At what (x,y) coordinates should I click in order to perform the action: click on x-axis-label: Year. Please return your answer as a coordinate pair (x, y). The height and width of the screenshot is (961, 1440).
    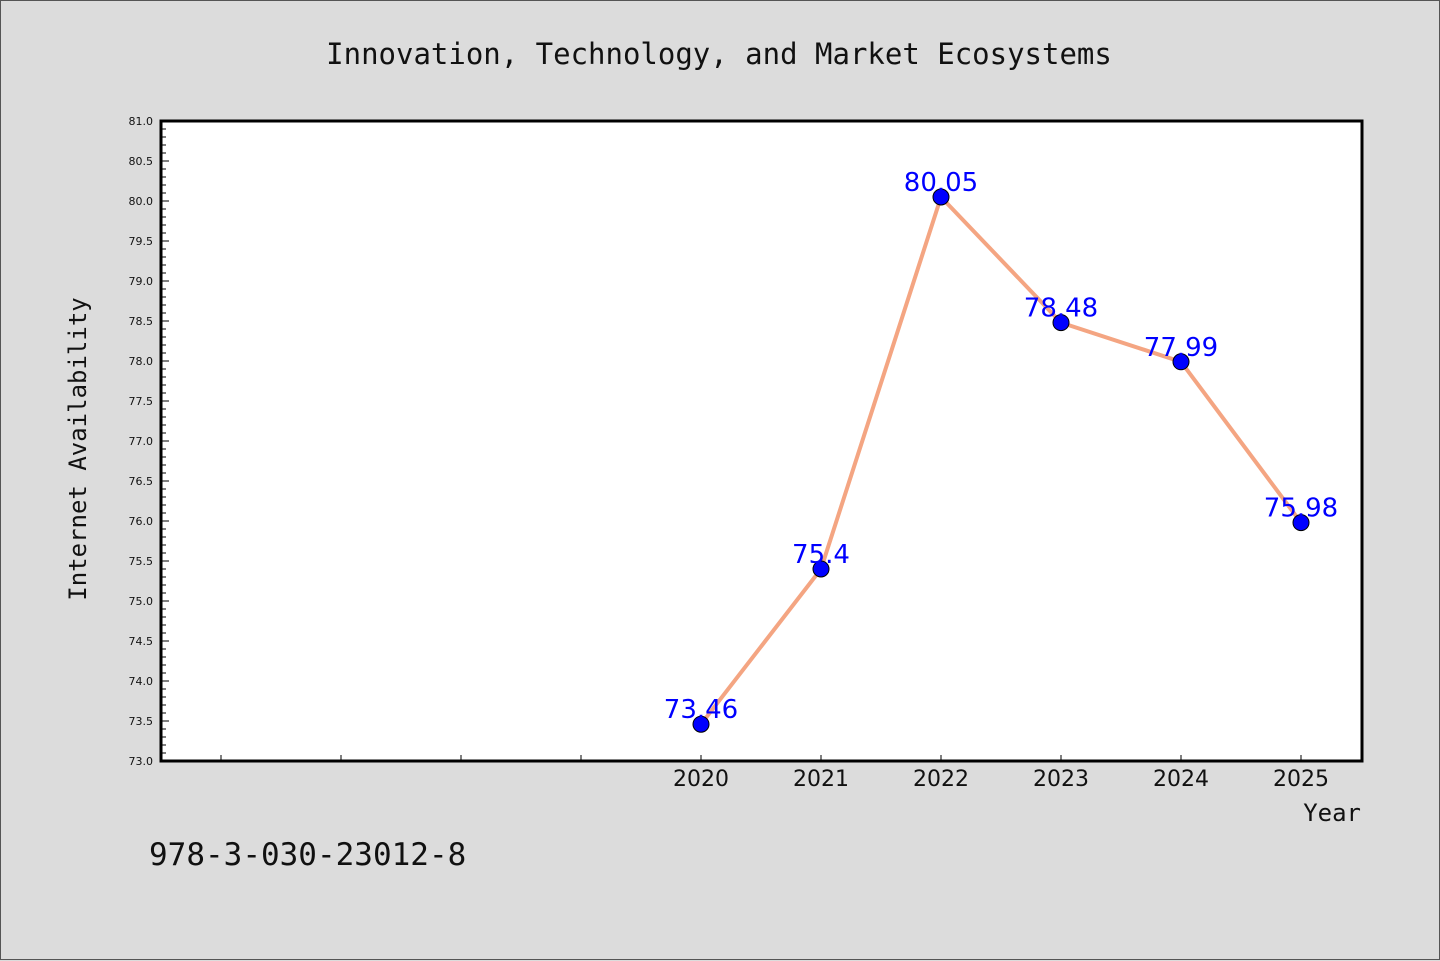
    Looking at the image, I should click on (1332, 813).